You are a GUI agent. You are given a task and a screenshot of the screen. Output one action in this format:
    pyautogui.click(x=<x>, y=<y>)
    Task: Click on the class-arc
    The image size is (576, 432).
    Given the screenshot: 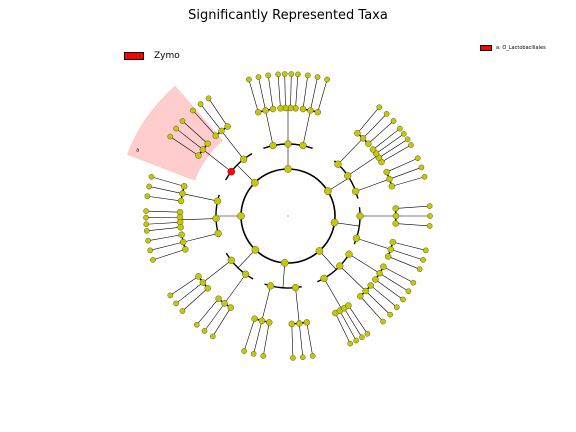 What is the action you would take?
    pyautogui.click(x=357, y=226)
    